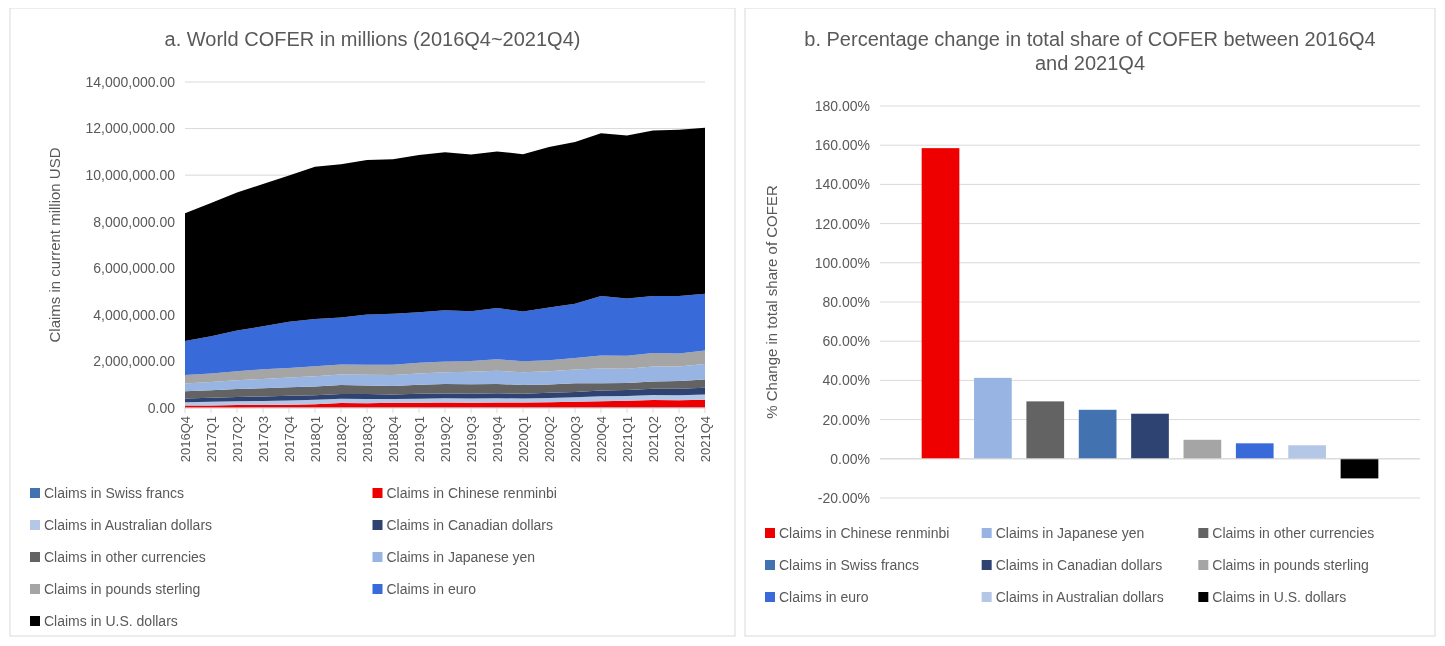 This screenshot has height=646, width=1445. What do you see at coordinates (130, 81) in the screenshot?
I see `y-tick-label: 14,000,000.00` at bounding box center [130, 81].